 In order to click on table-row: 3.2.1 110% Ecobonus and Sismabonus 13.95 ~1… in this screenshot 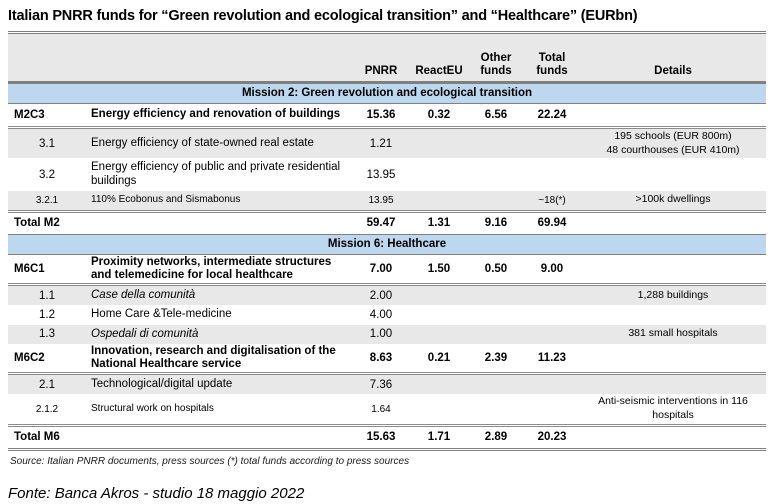, I will do `click(387, 200)`.